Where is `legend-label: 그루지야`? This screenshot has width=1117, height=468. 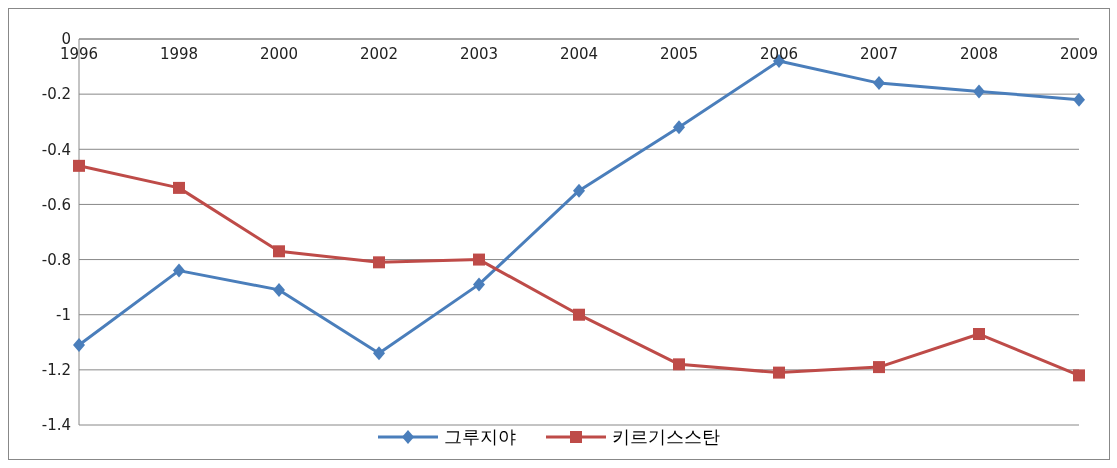 legend-label: 그루지야 is located at coordinates (480, 437).